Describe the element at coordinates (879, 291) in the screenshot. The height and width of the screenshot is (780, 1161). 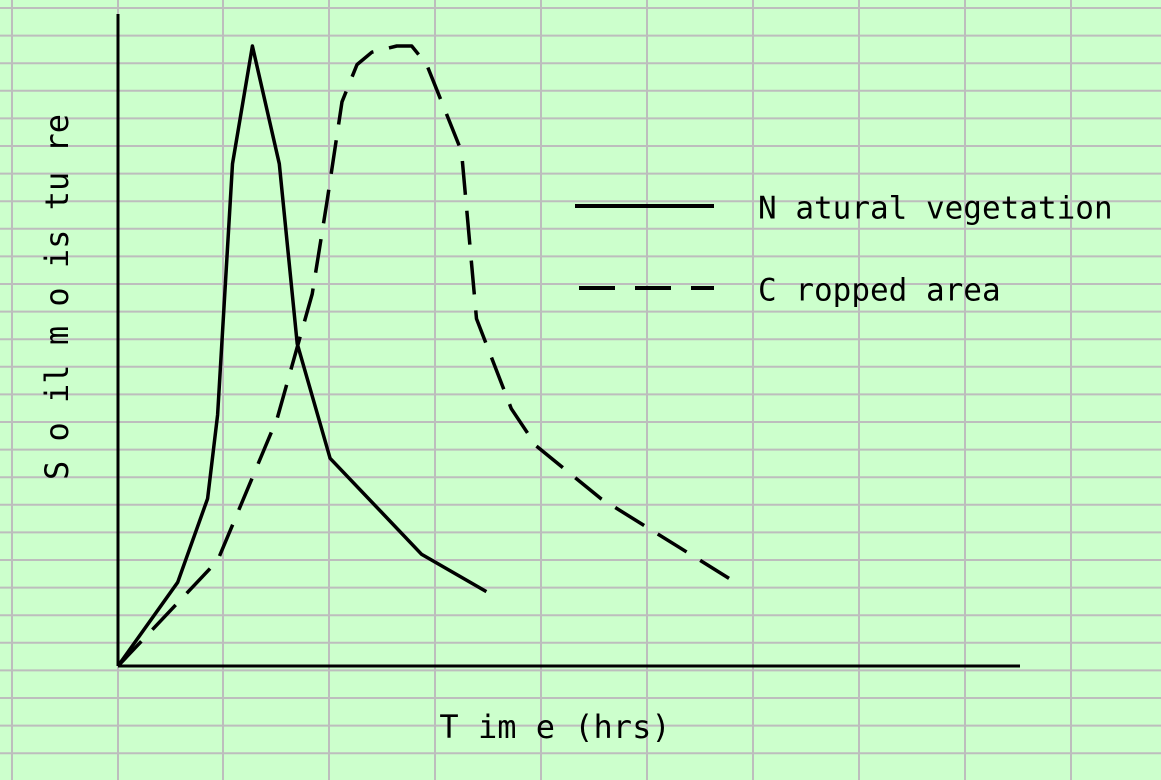
I see `legend-label-cropped-area: C ropped area` at that location.